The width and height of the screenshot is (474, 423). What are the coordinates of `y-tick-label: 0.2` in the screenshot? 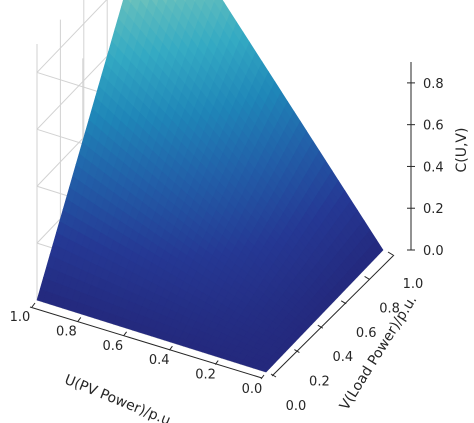 It's located at (319, 382).